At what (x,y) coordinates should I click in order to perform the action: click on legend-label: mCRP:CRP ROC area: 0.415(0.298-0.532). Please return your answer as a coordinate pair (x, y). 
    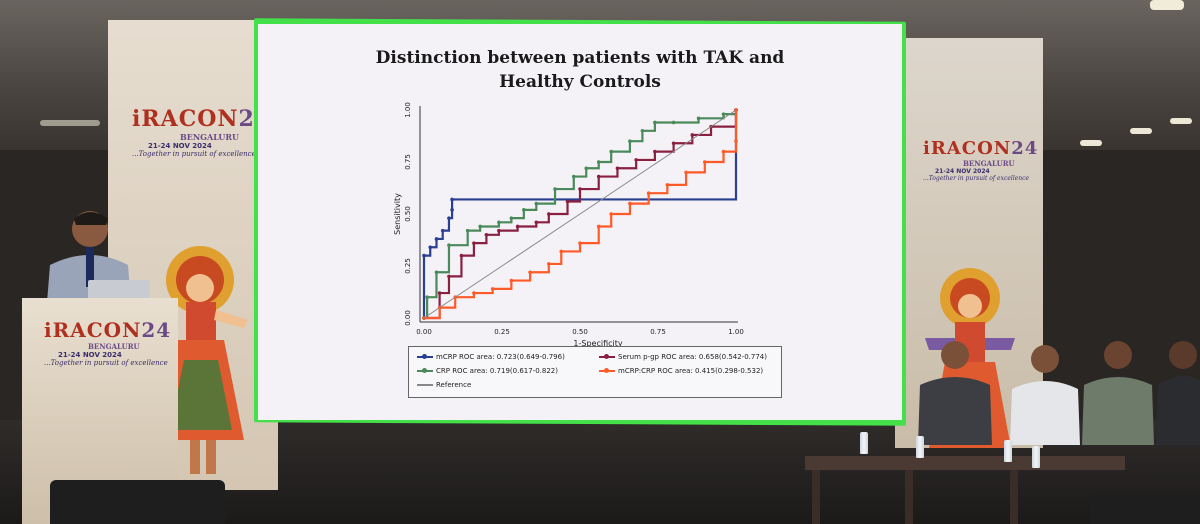
    Looking at the image, I should click on (691, 371).